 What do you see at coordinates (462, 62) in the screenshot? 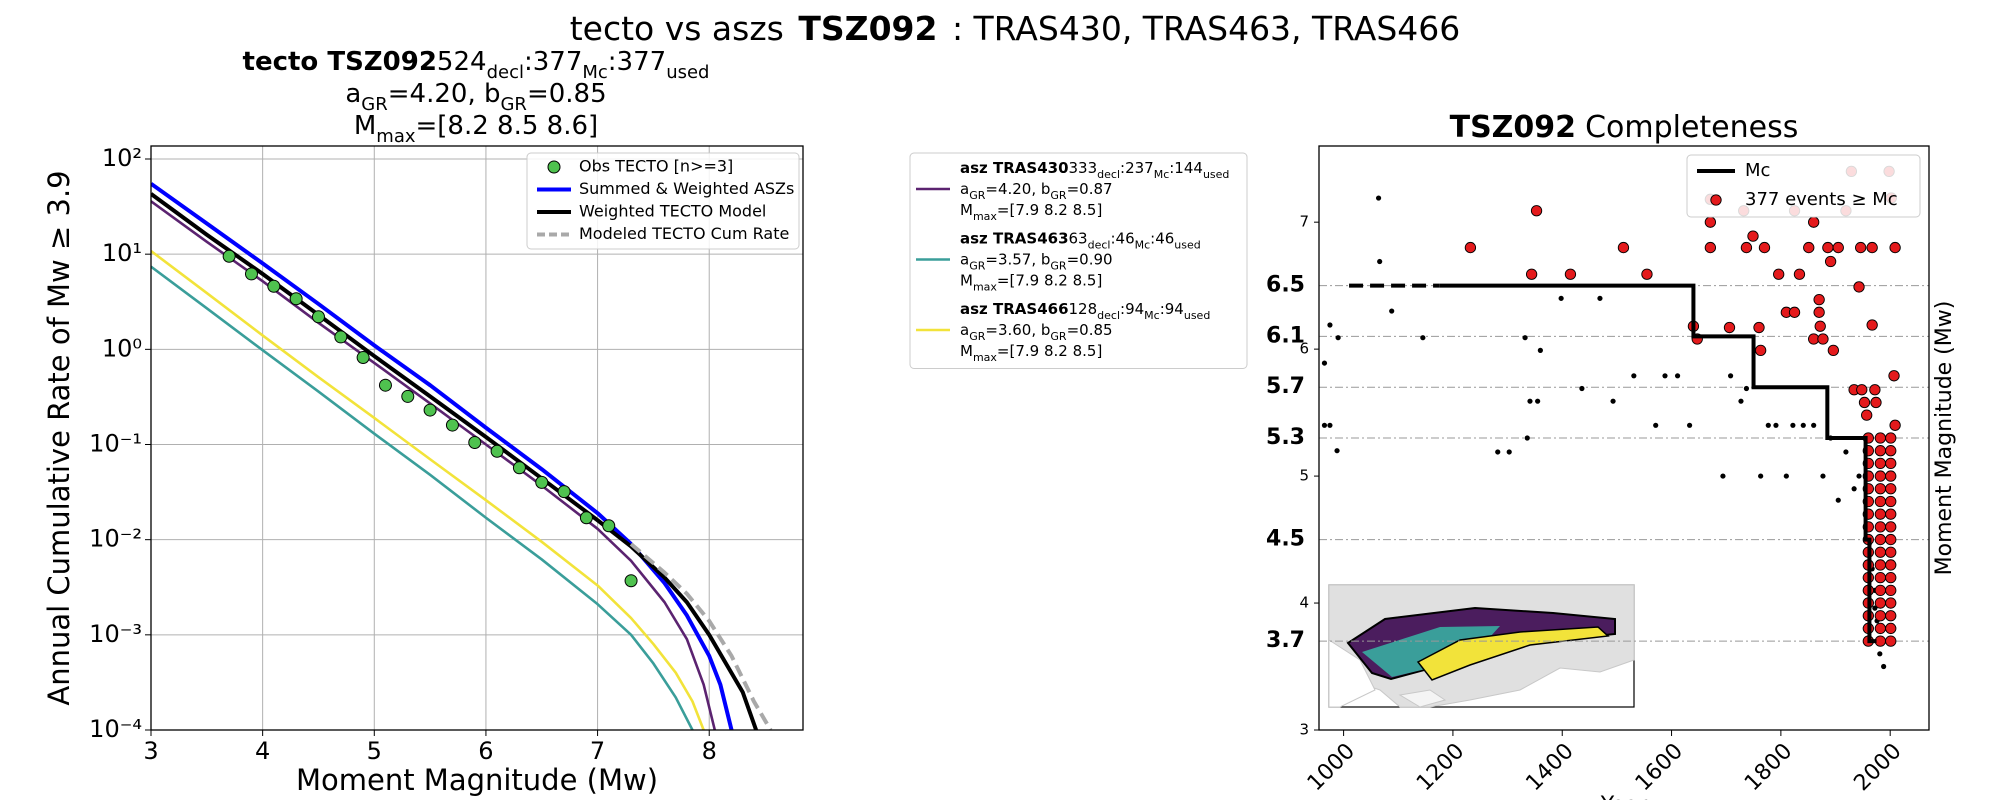
I see `text-part: 524` at bounding box center [462, 62].